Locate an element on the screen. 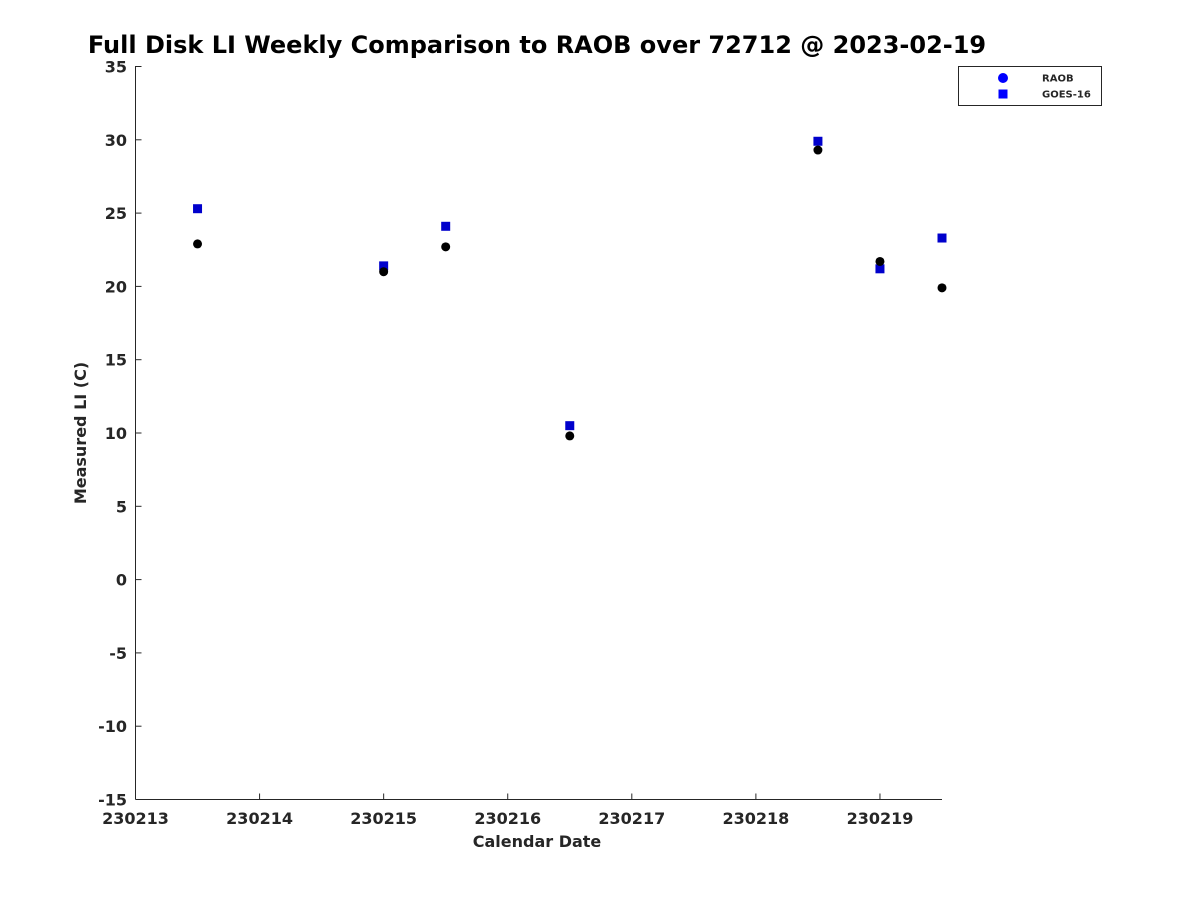  x-tick-label: 230217 is located at coordinates (631, 818).